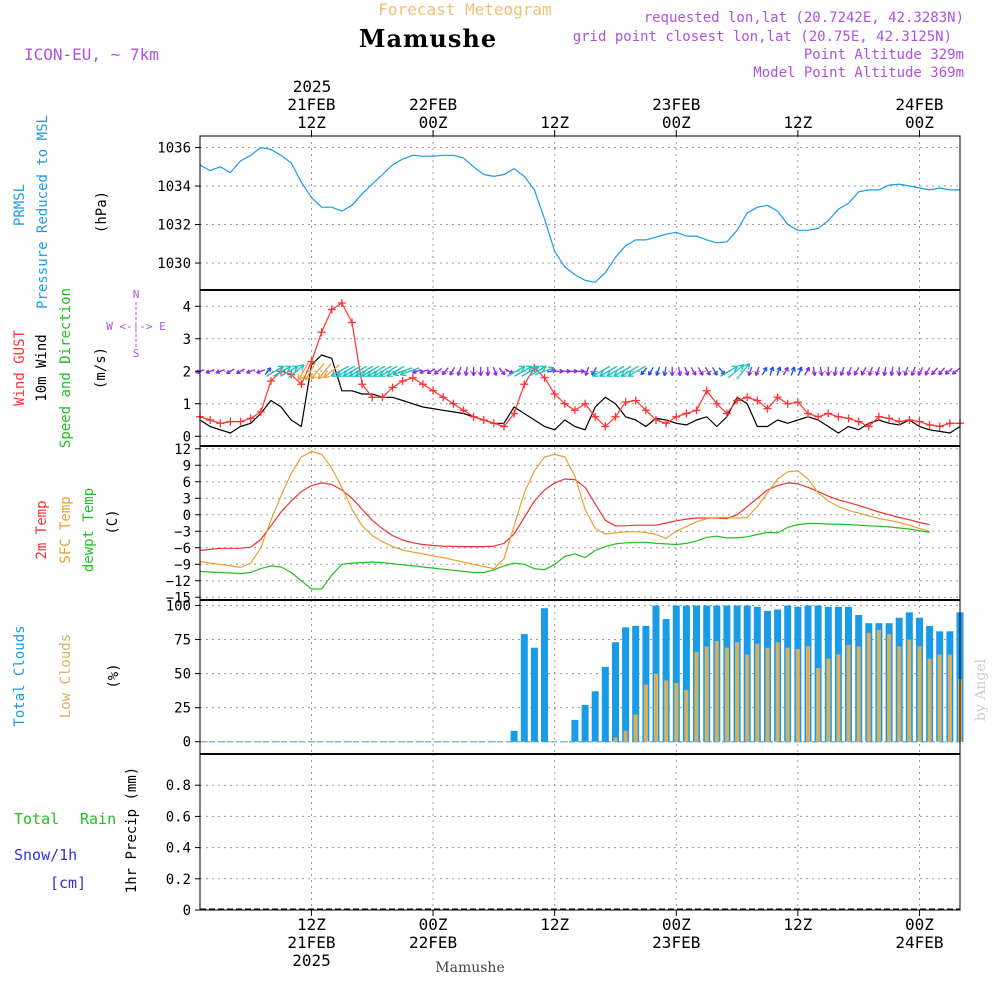  I want to click on bottom-date-label: 21FEB, so click(311, 942).